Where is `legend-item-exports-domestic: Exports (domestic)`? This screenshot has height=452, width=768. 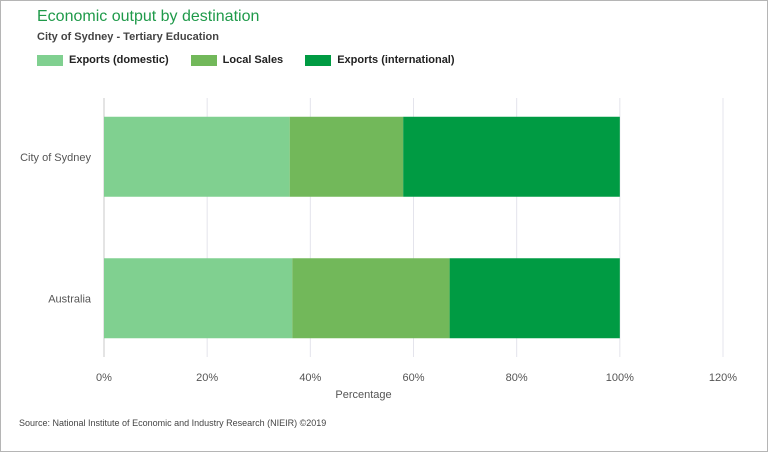
legend-item-exports-domestic: Exports (domestic) is located at coordinates (103, 60).